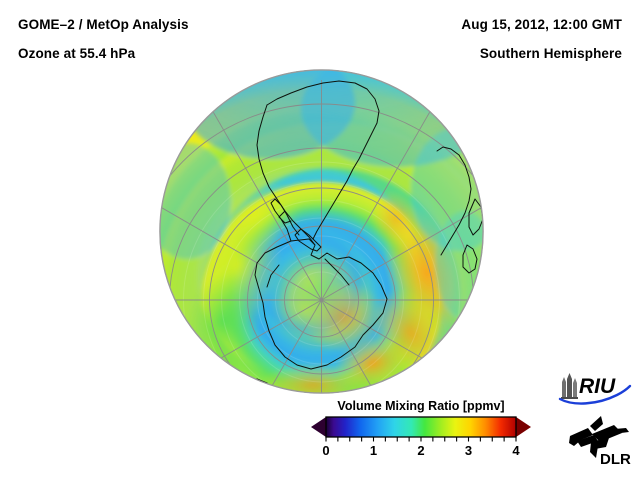 Image resolution: width=640 pixels, height=480 pixels. I want to click on colorbar-arrow-high, so click(523, 427).